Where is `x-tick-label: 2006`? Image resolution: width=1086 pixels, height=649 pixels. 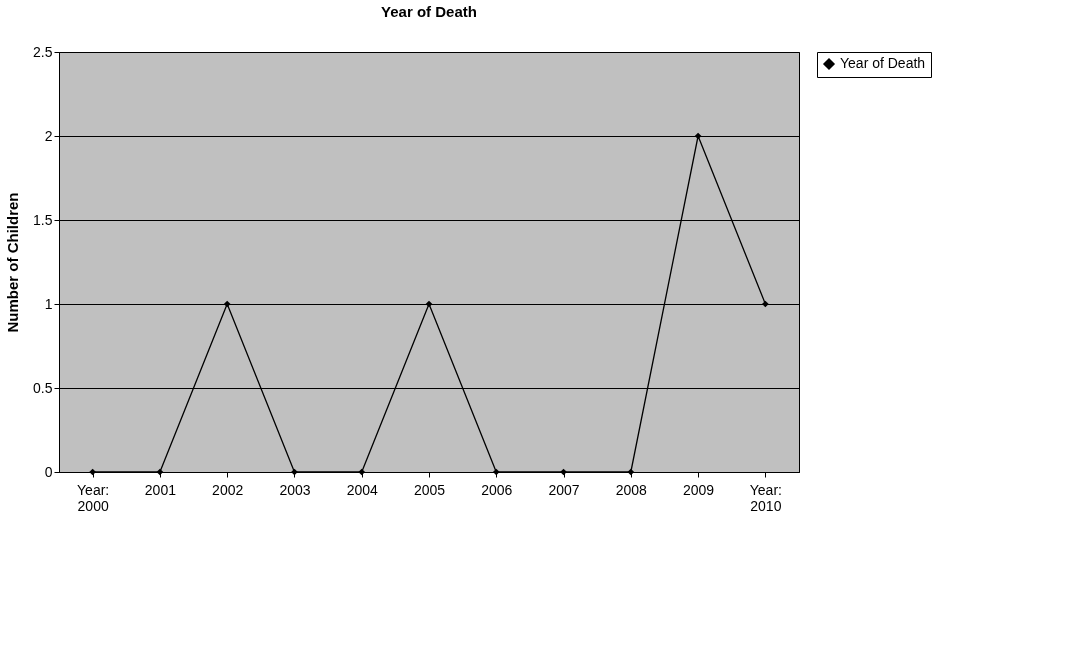
x-tick-label: 2006 is located at coordinates (497, 489).